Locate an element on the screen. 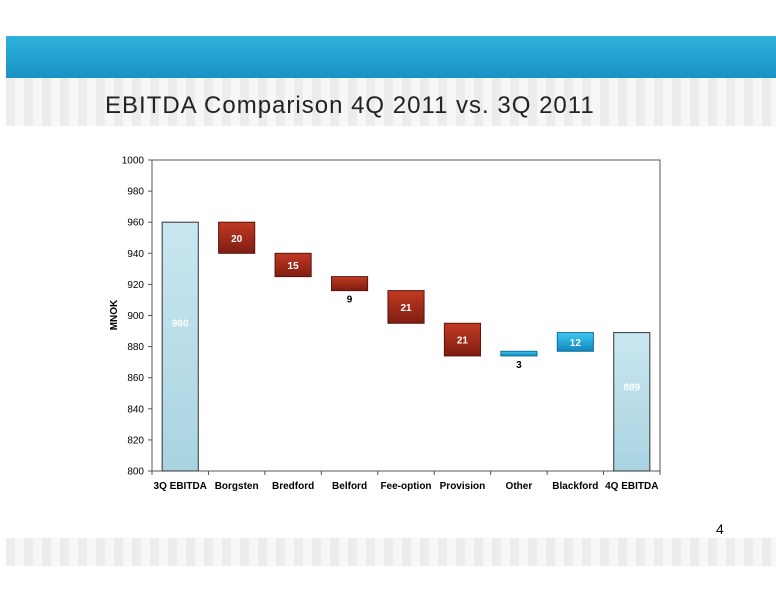  y-axis-label: MNOK is located at coordinates (114, 314).